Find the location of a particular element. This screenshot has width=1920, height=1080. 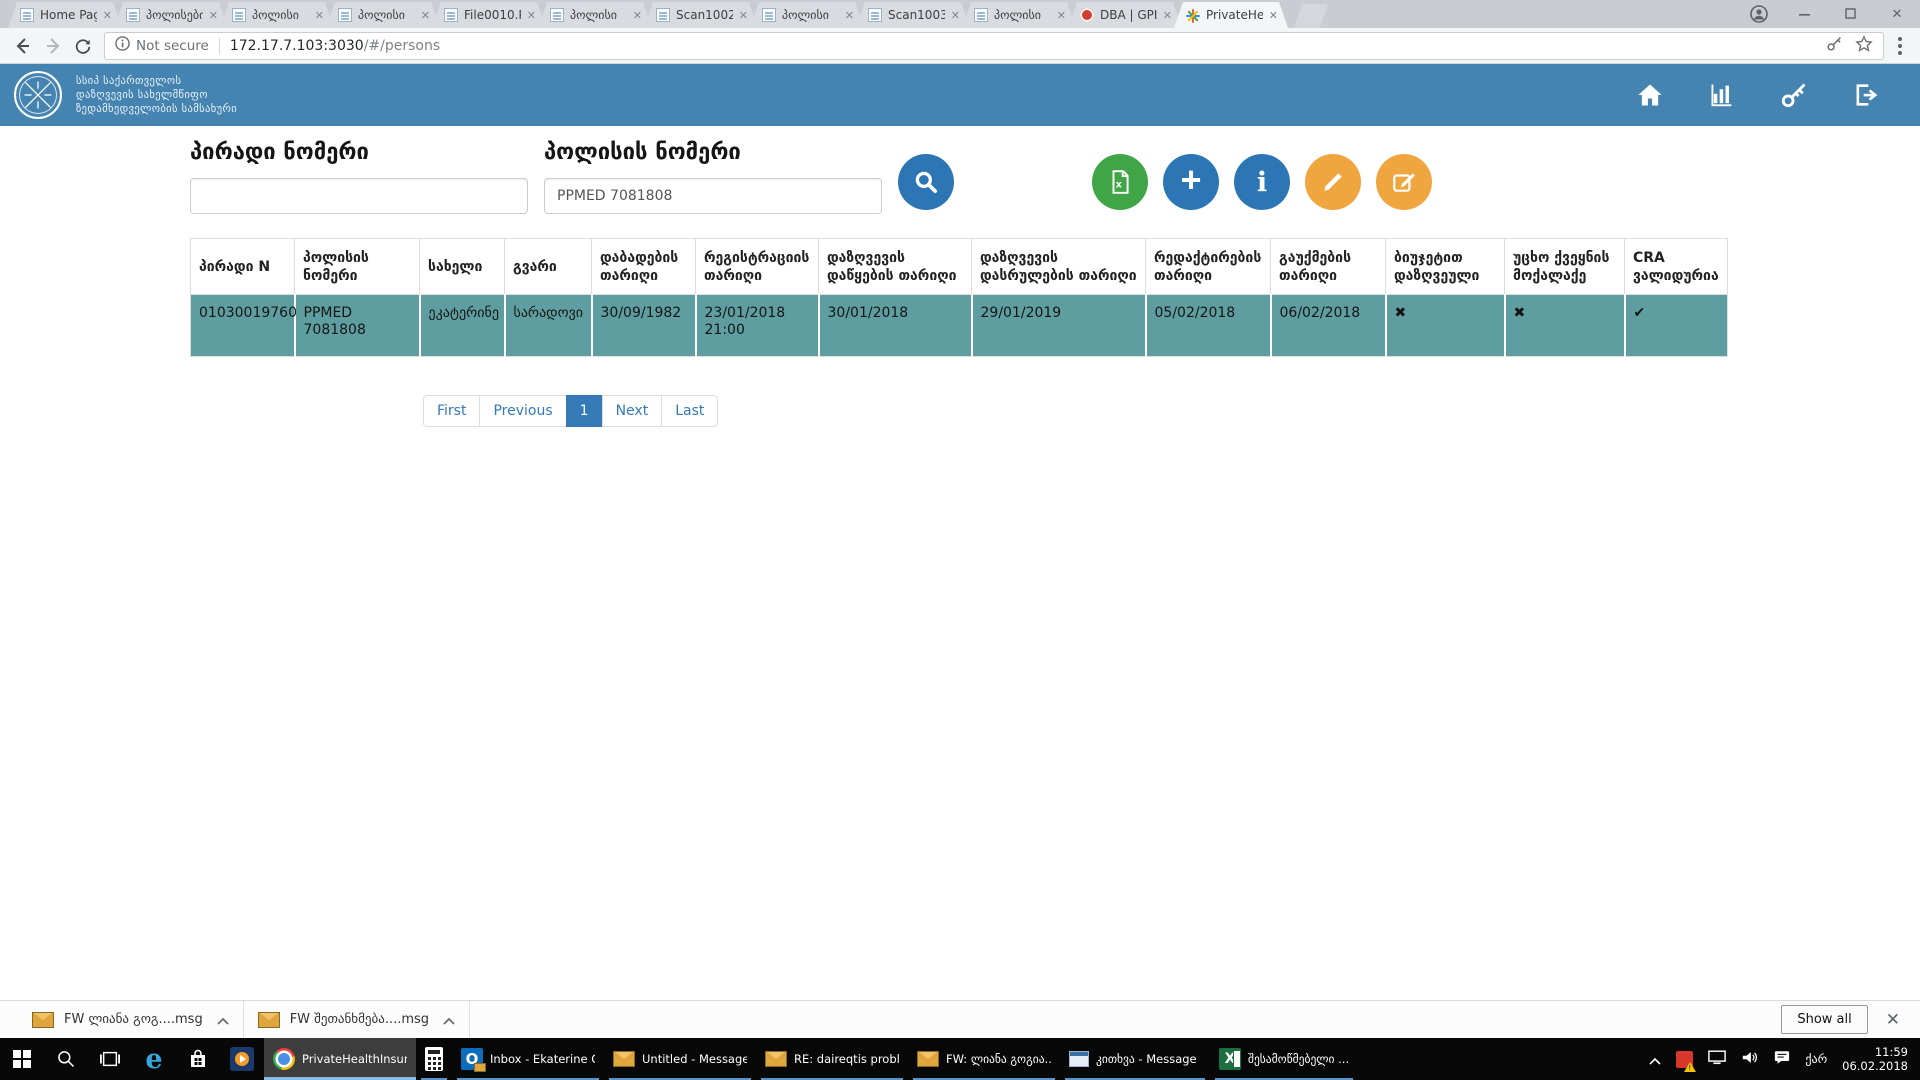

browser-menu-icon is located at coordinates (1900, 38).